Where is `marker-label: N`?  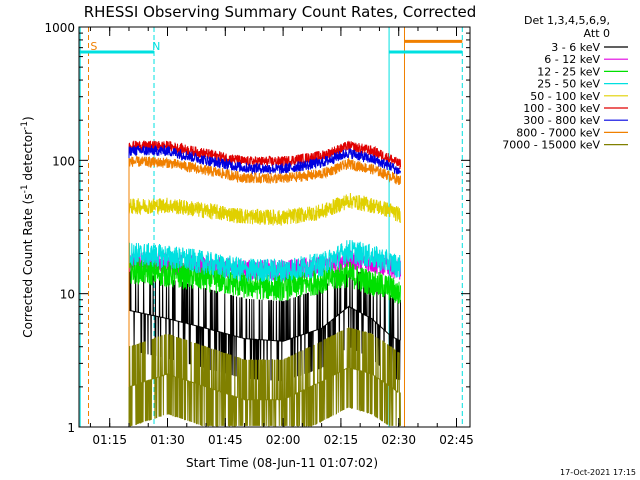
marker-label: N is located at coordinates (156, 46).